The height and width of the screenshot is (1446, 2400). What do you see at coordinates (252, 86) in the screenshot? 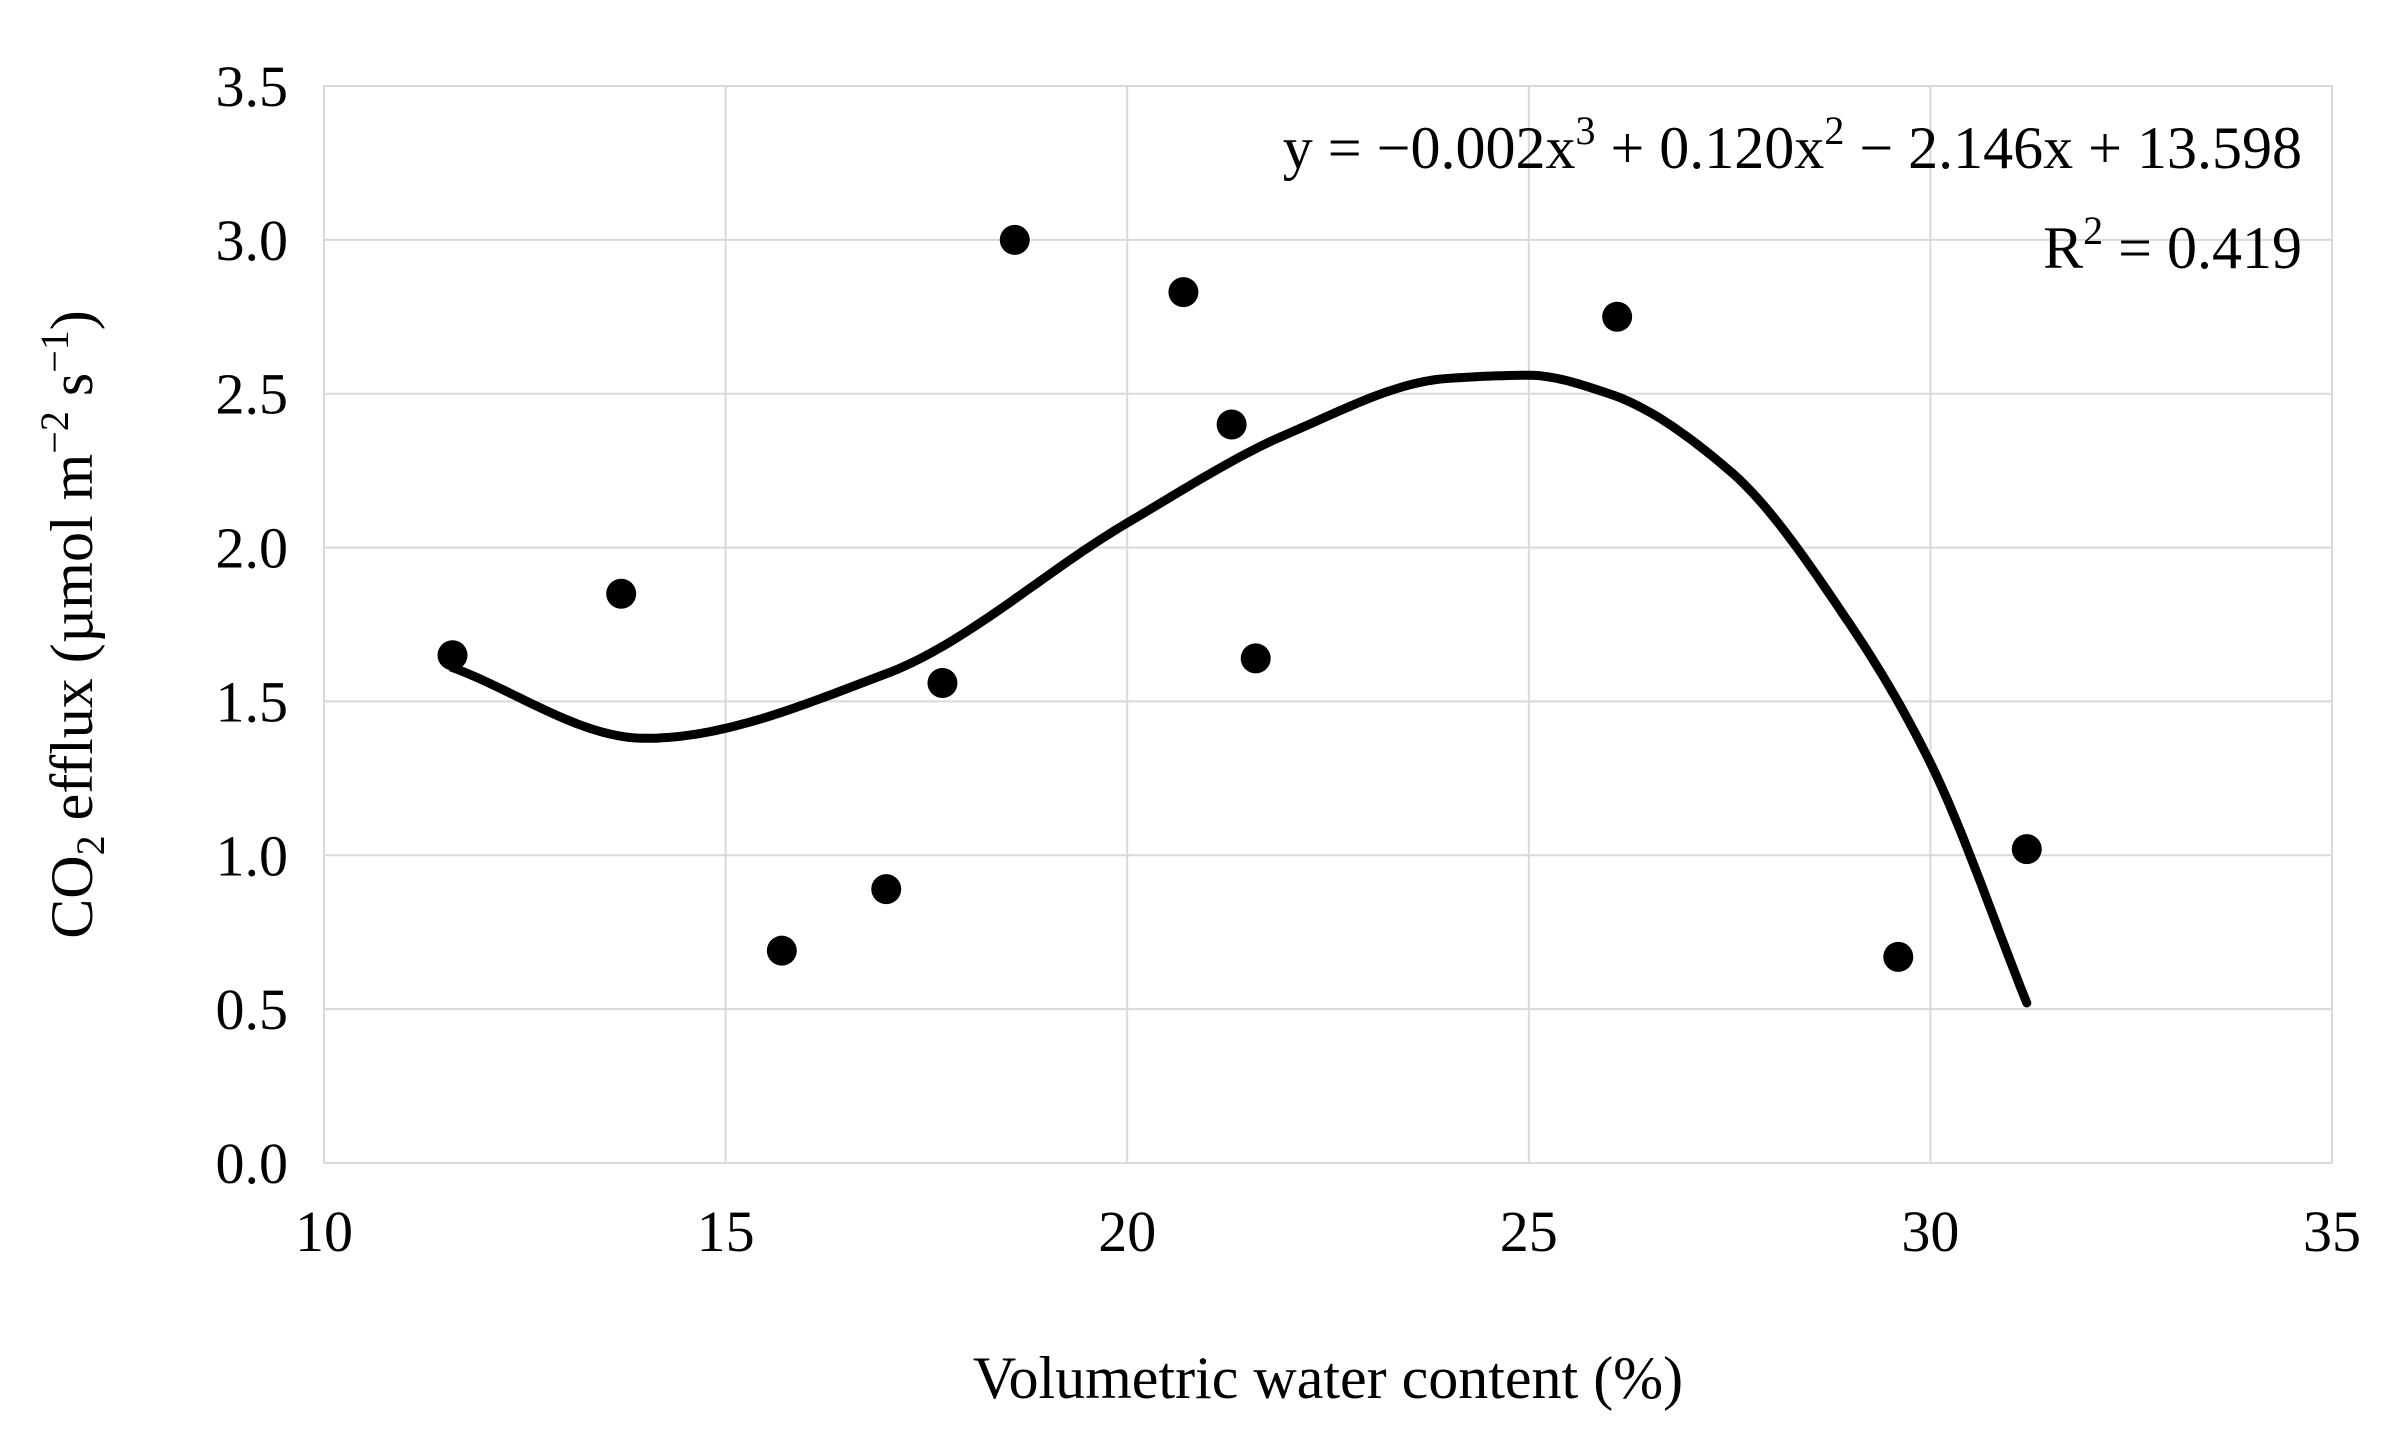
I see `y-tick-label: 3.5` at bounding box center [252, 86].